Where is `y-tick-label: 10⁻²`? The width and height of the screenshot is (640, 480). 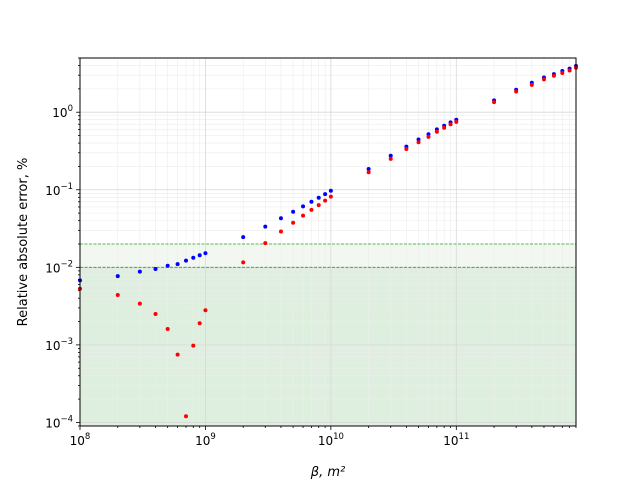
y-tick-label: 10⁻² is located at coordinates (59, 267).